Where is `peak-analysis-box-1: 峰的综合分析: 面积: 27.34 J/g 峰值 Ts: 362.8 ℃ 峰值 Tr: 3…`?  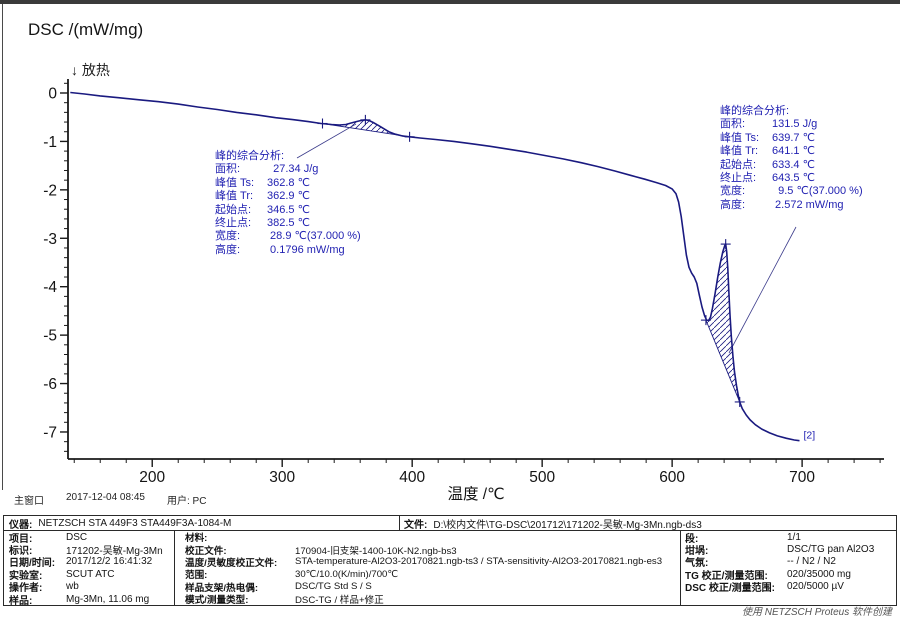 peak-analysis-box-1: 峰的综合分析: 面积: 27.34 J/g 峰值 Ts: 362.8 ℃ 峰值 Tr: 3… is located at coordinates (288, 203).